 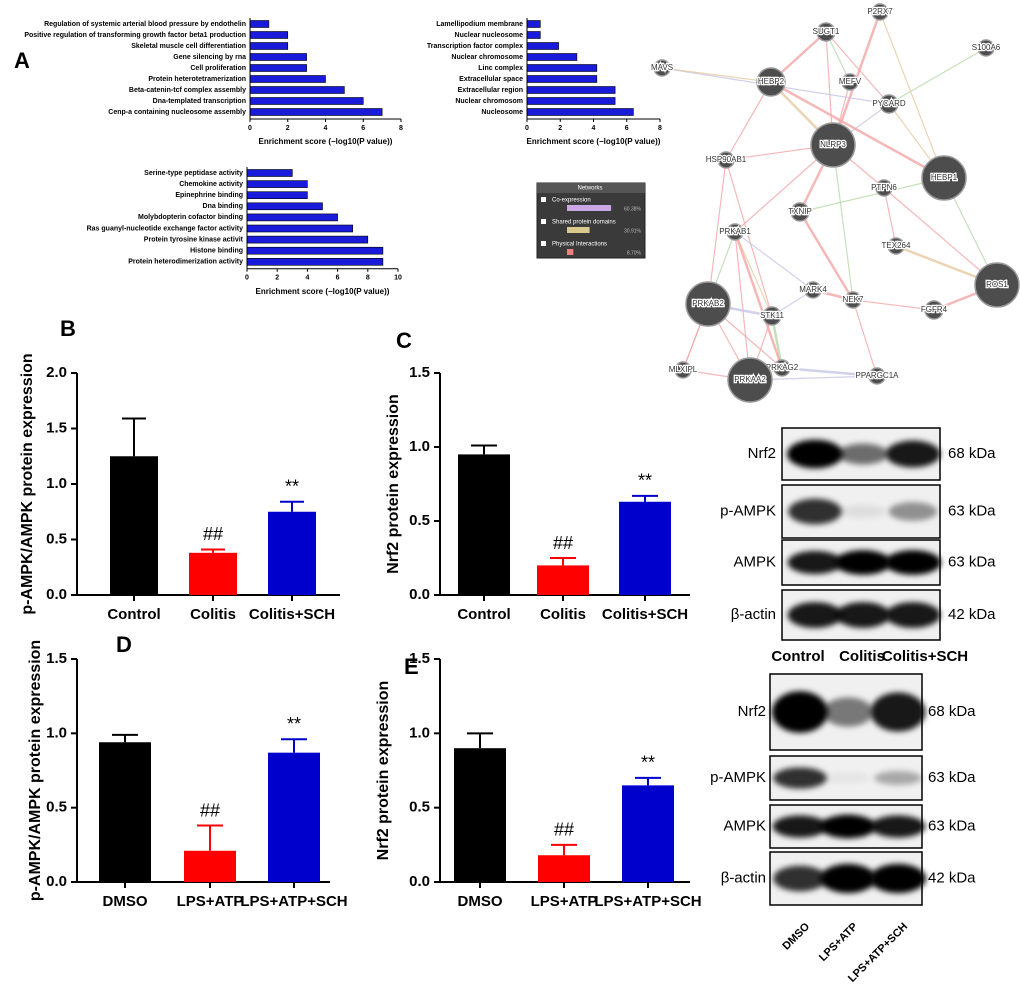 What do you see at coordinates (952, 877) in the screenshot?
I see `size-label: 42 kDa` at bounding box center [952, 877].